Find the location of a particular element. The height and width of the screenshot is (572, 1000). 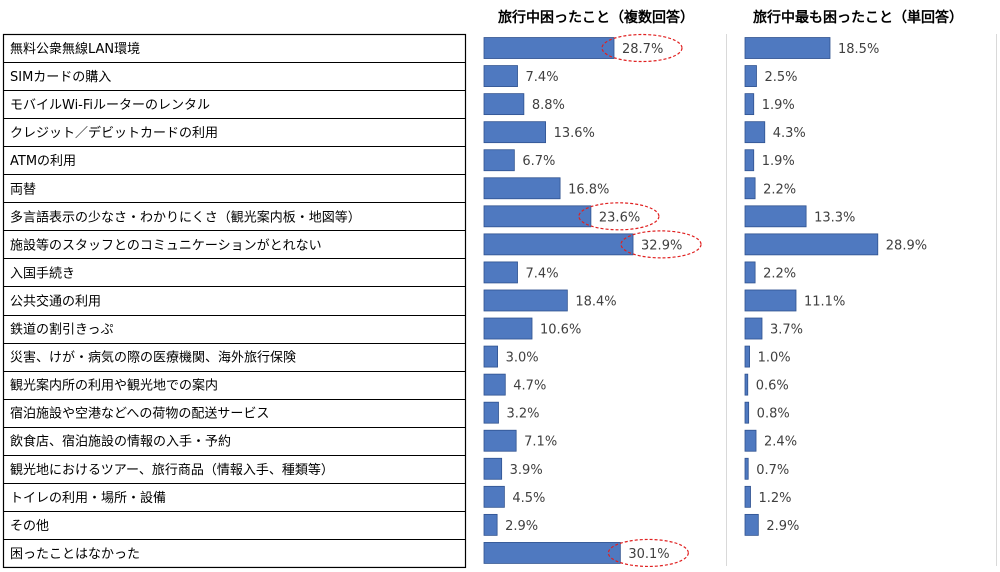

single-answer-value-label: 11.1% is located at coordinates (824, 301).